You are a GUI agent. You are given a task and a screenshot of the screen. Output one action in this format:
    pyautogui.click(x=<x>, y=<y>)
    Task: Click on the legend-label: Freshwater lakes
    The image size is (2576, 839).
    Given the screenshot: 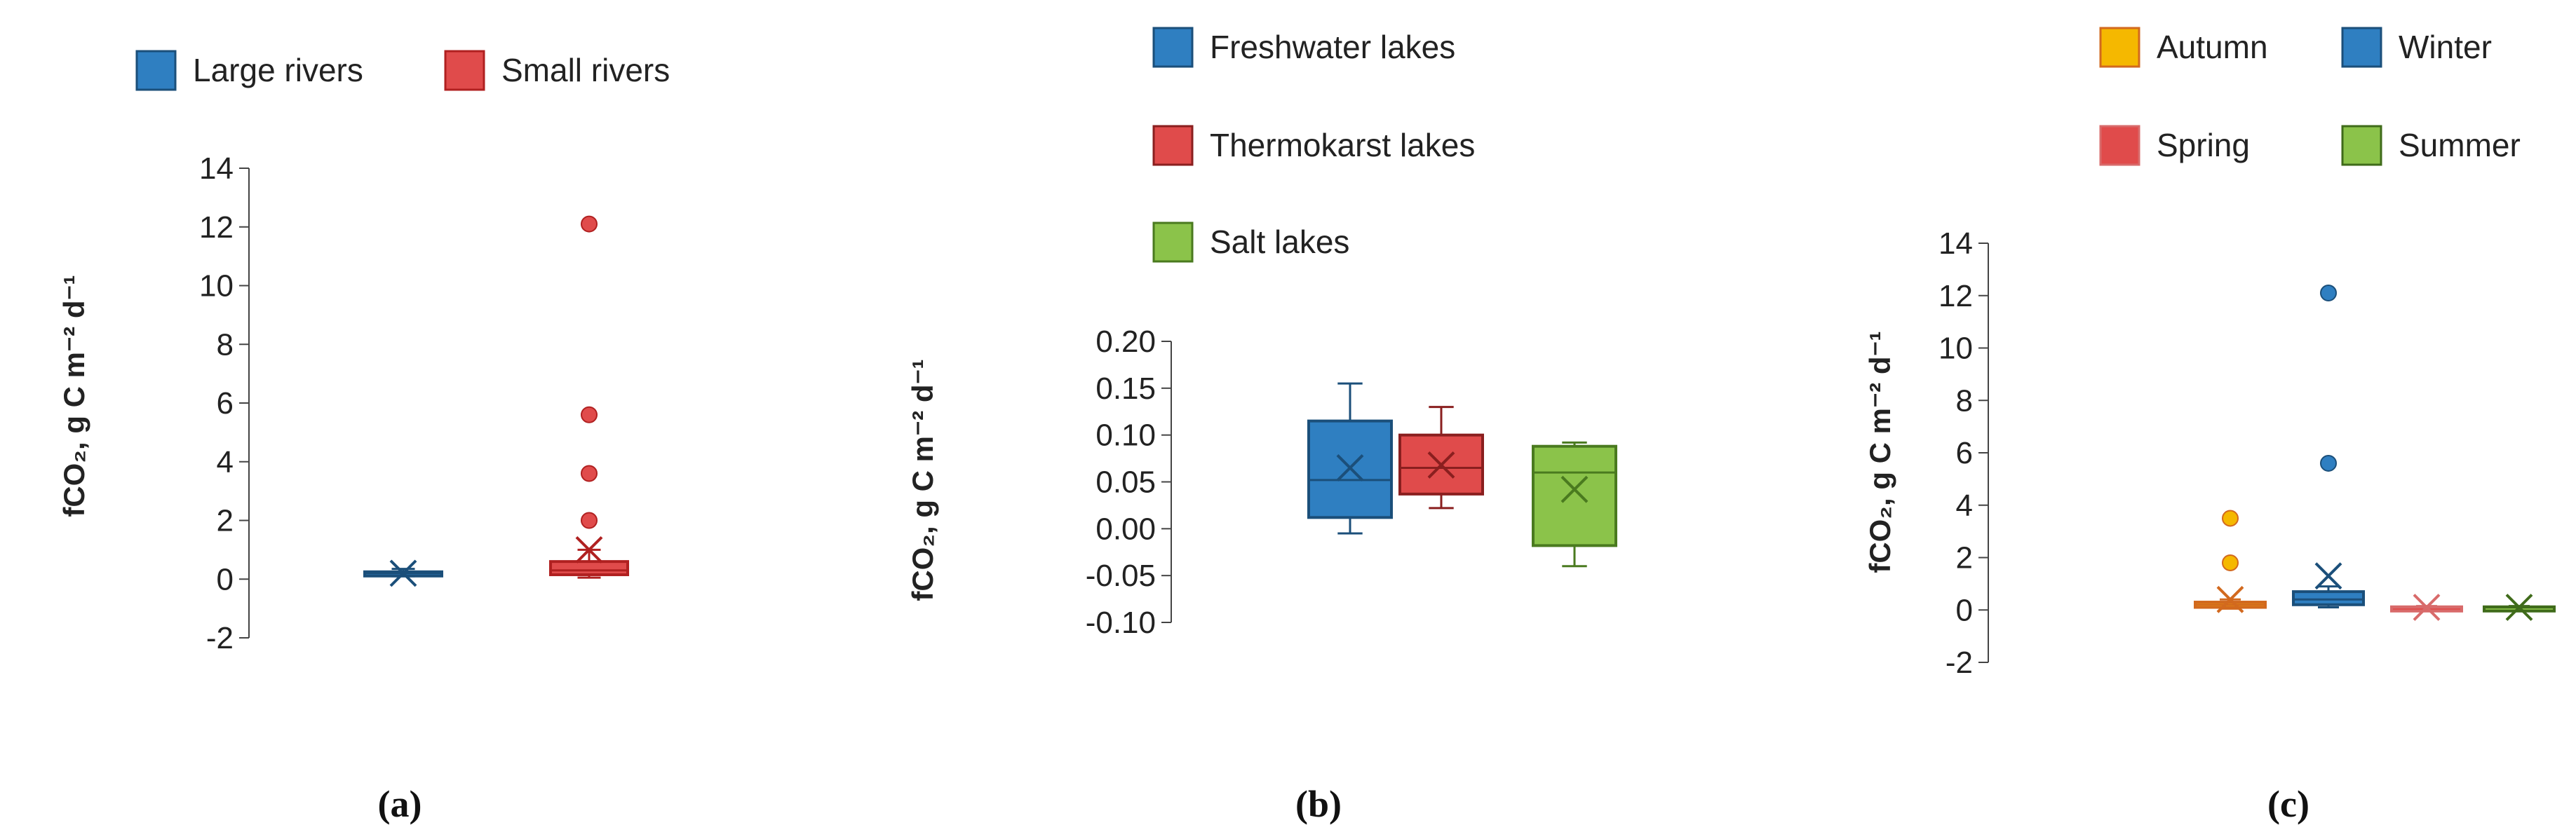 What is the action you would take?
    pyautogui.click(x=1332, y=47)
    